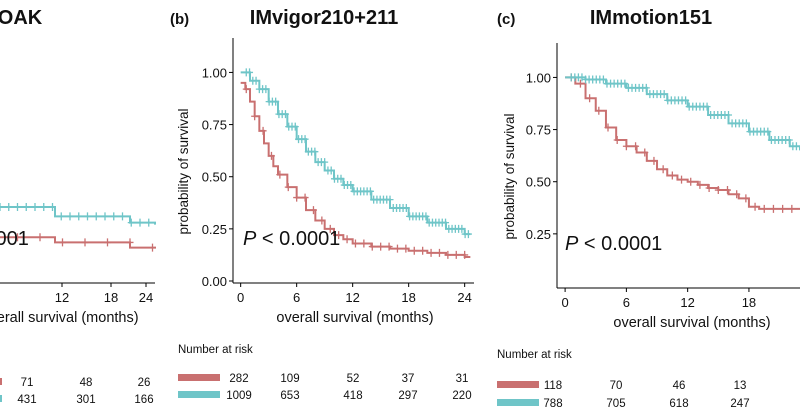 The height and width of the screenshot is (419, 800). I want to click on risk-cell: 418, so click(352, 396).